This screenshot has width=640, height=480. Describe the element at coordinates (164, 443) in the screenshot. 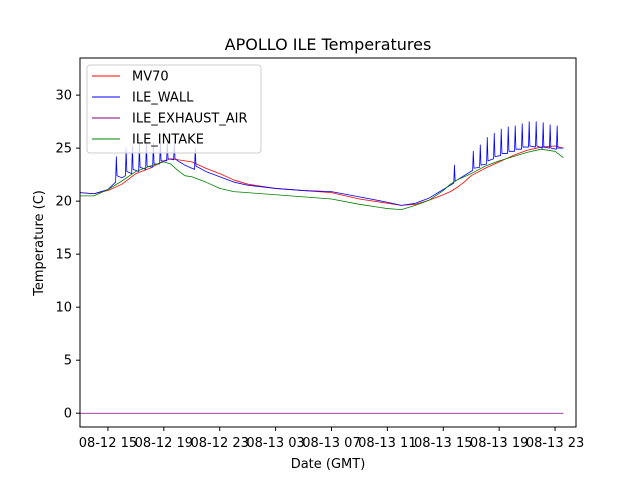

I see `x-tick-label: 08-12 19` at that location.